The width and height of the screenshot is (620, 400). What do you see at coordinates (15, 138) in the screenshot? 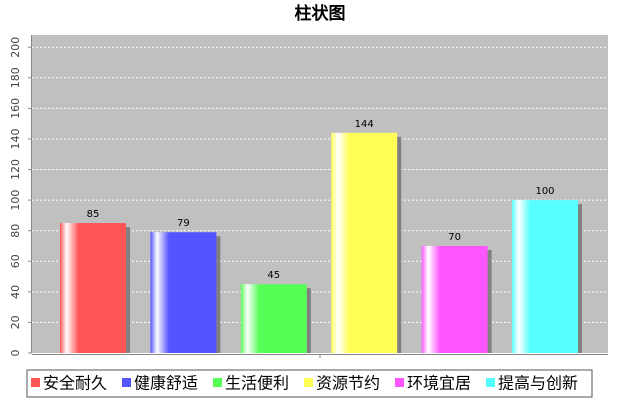
I see `y-tick-label: 140` at bounding box center [15, 138].